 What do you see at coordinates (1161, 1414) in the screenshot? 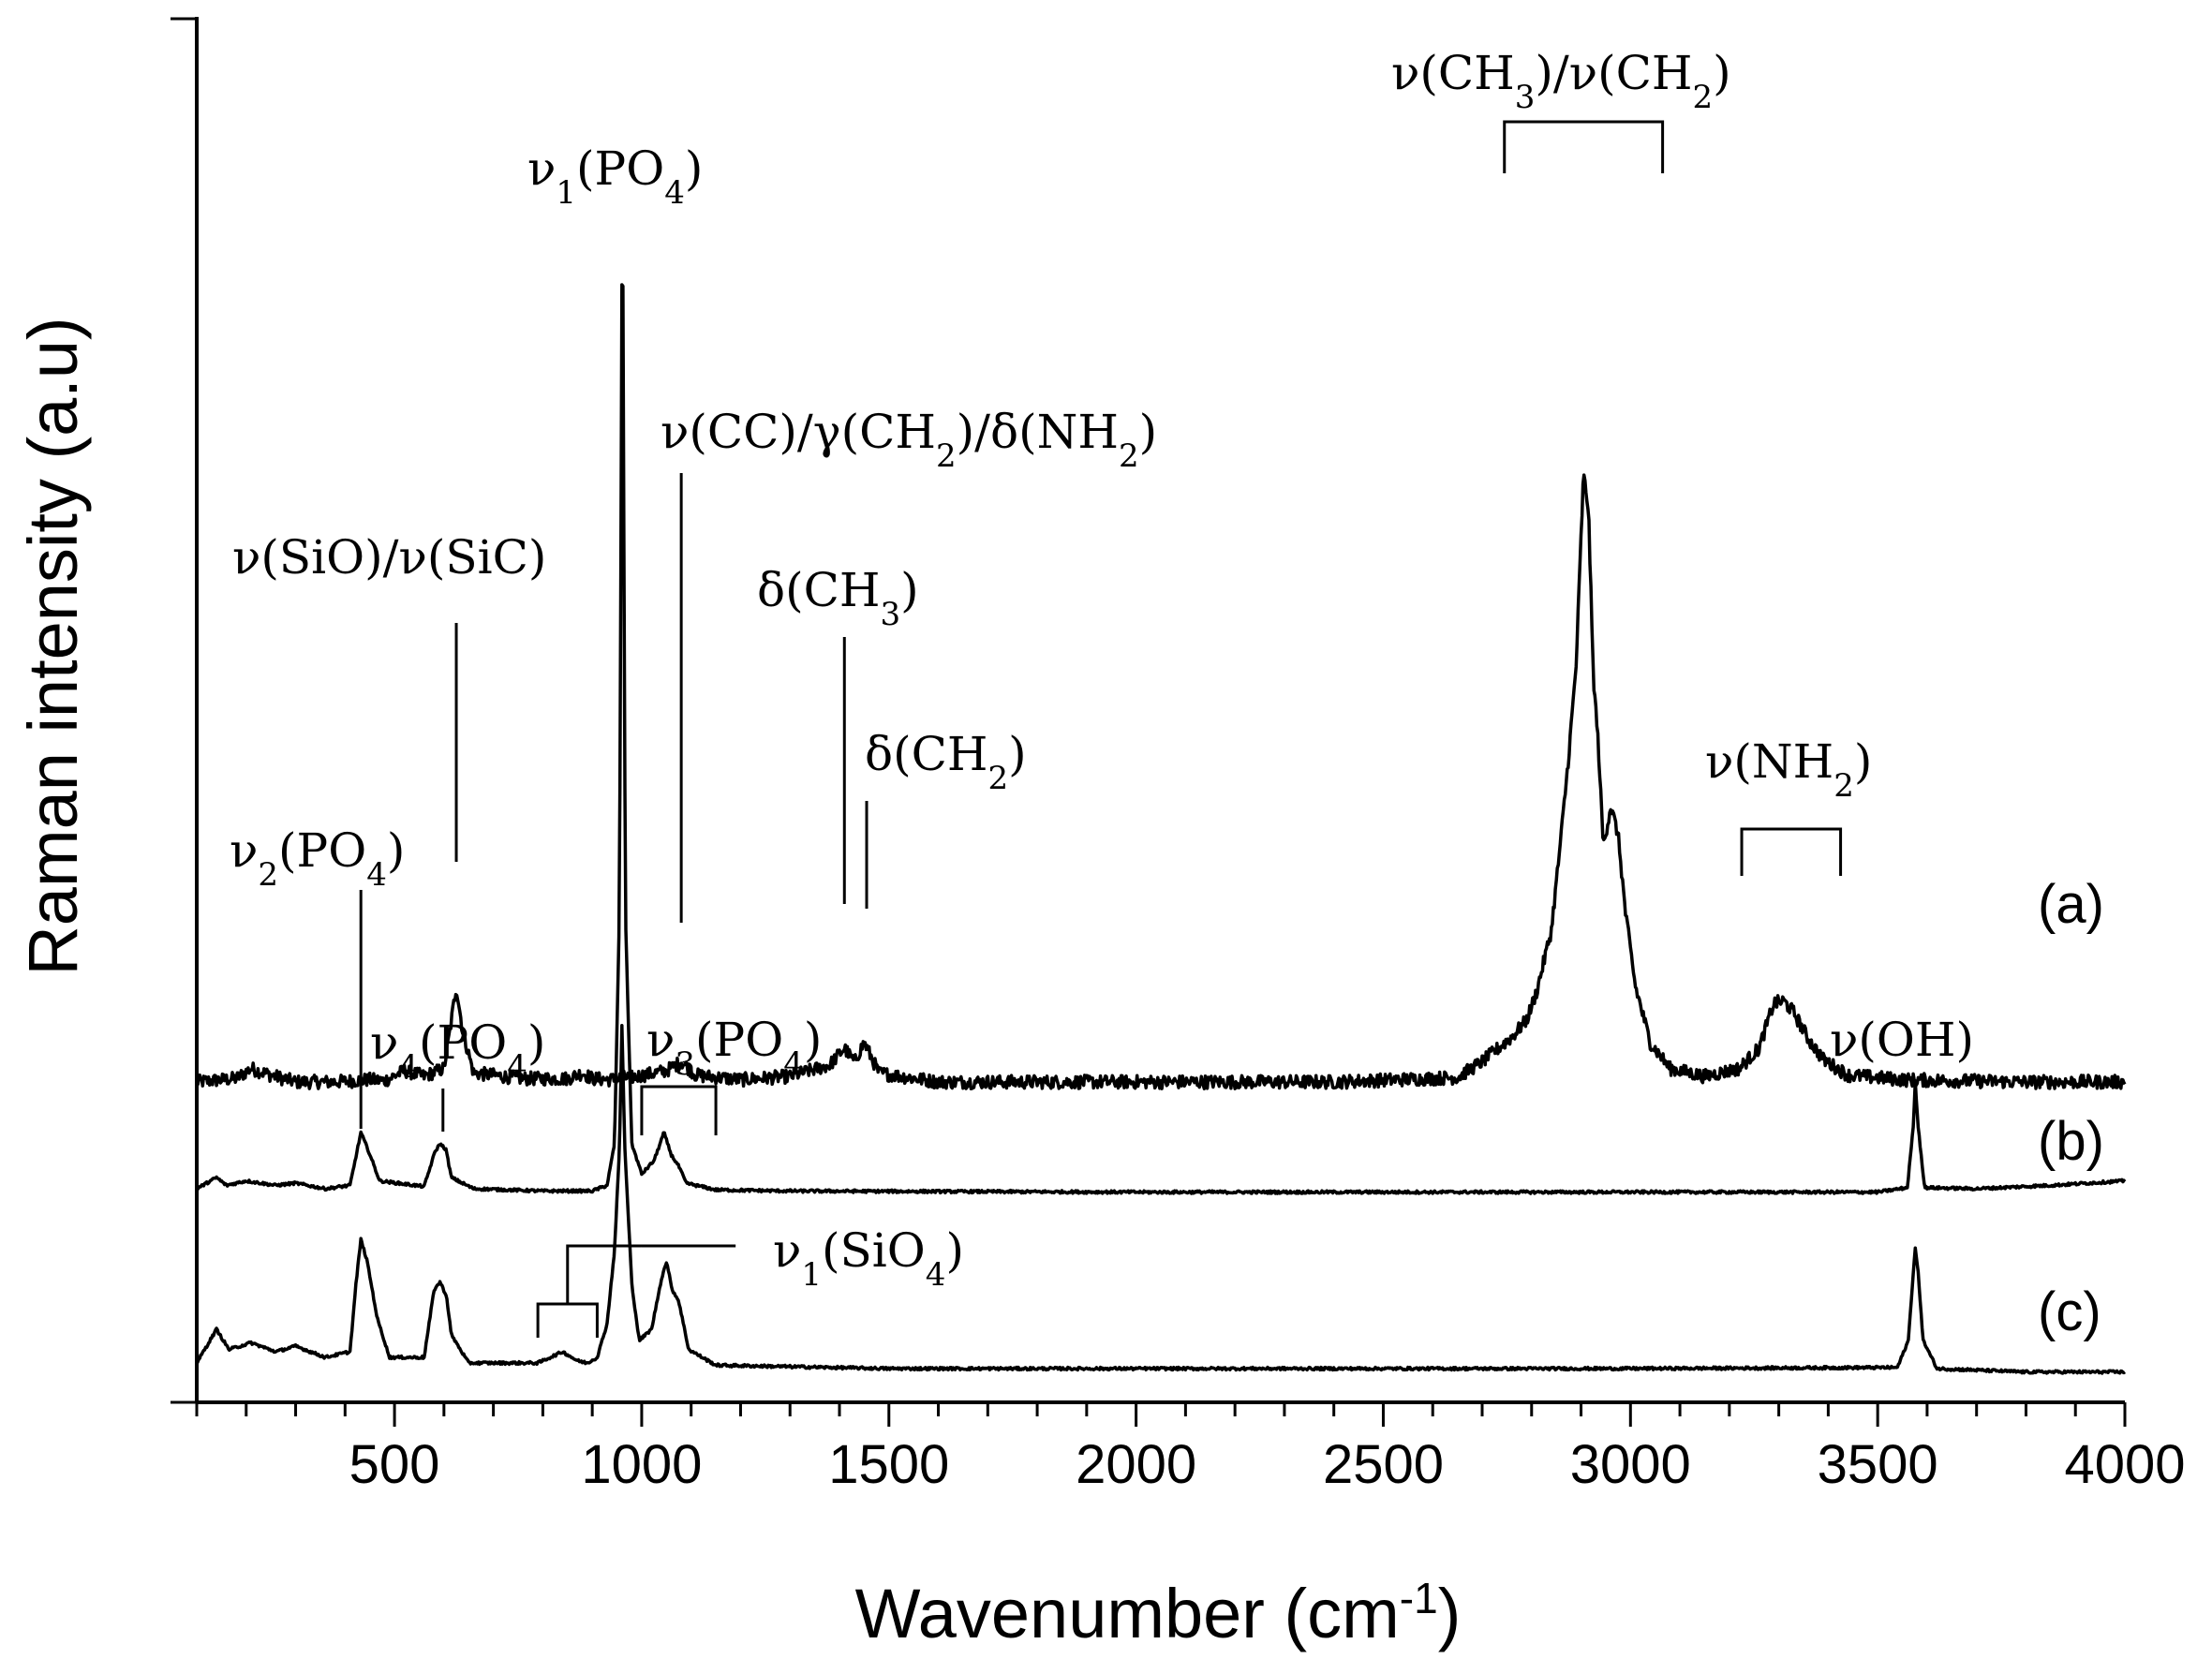
I see `x-ticks` at bounding box center [1161, 1414].